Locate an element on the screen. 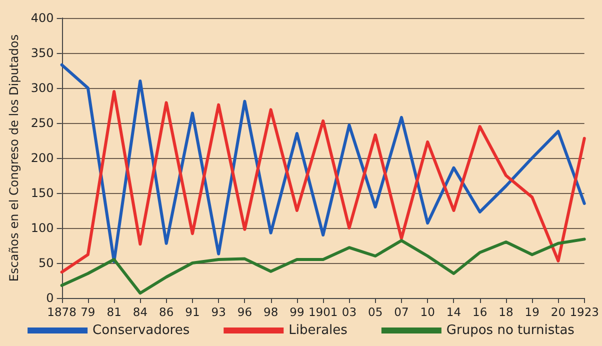 The image size is (602, 346). y-tick-label: 150 is located at coordinates (42, 193).